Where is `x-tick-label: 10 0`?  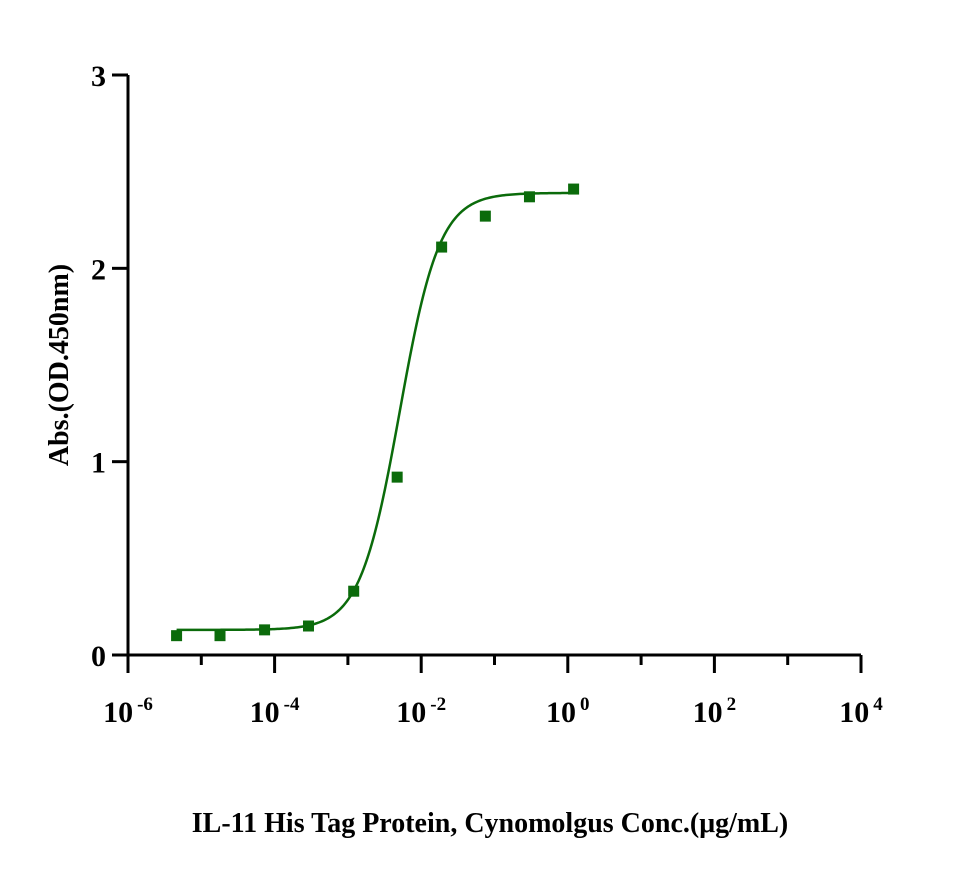
x-tick-label: 10 0 is located at coordinates (568, 711).